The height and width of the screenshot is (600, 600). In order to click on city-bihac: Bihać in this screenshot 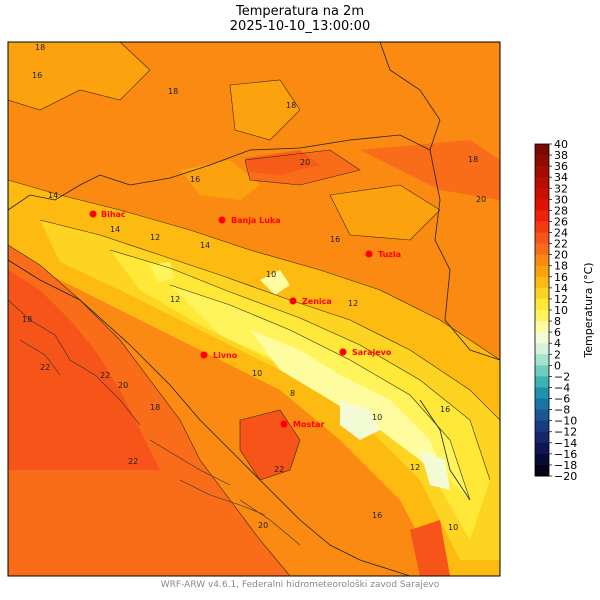, I will do `click(107, 214)`.